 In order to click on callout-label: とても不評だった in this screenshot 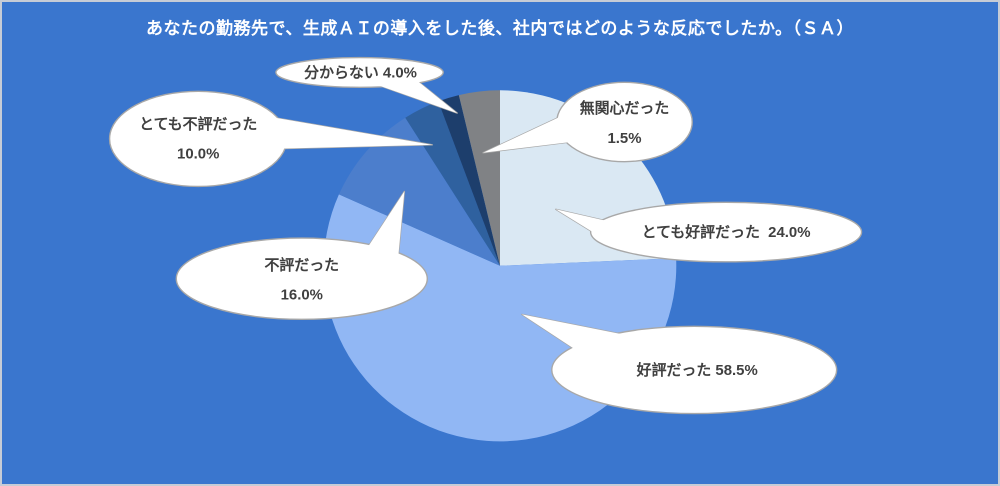, I will do `click(198, 124)`.